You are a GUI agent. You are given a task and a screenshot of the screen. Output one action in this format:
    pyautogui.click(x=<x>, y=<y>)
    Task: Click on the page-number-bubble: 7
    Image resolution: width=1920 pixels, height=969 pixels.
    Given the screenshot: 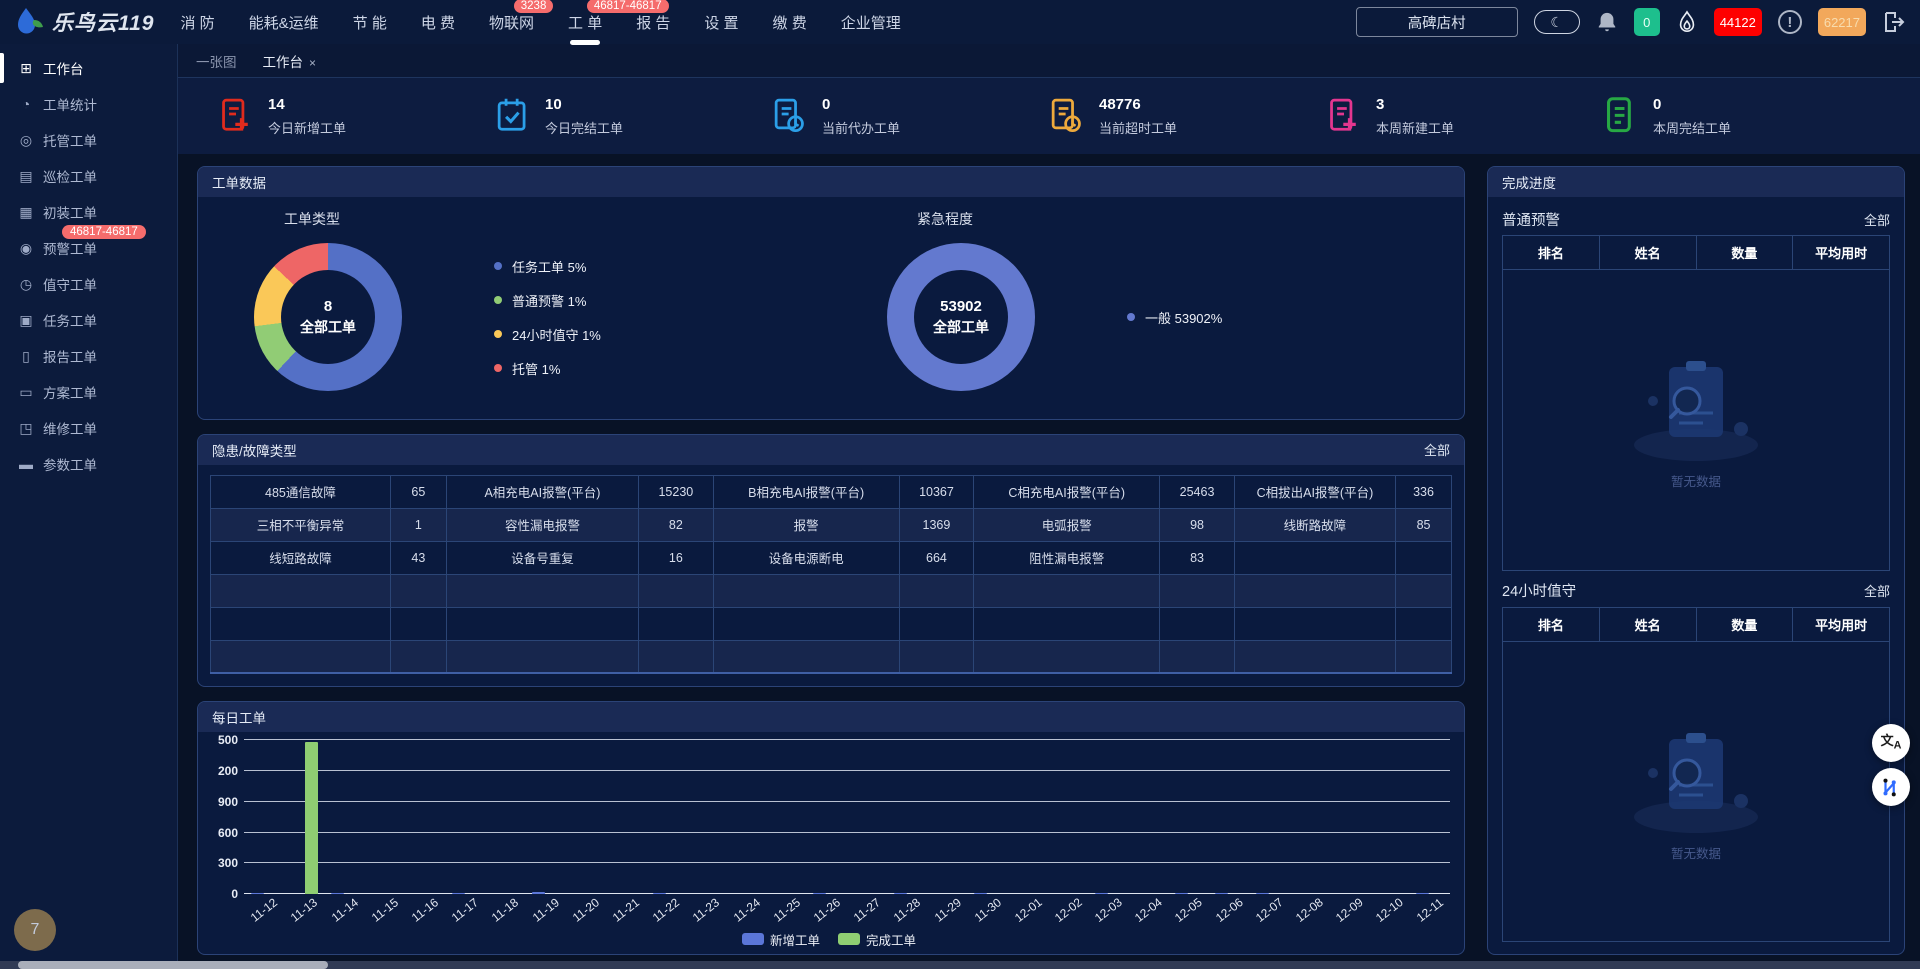 What is the action you would take?
    pyautogui.click(x=35, y=930)
    